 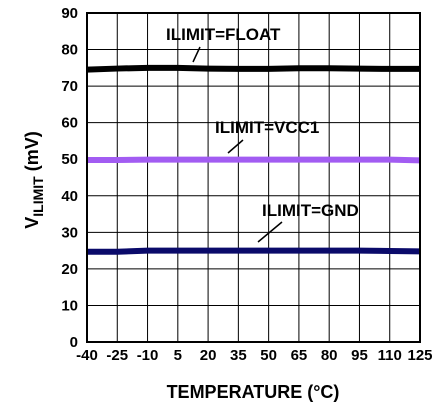 What do you see at coordinates (69, 13) in the screenshot?
I see `y-tick-label: 90` at bounding box center [69, 13].